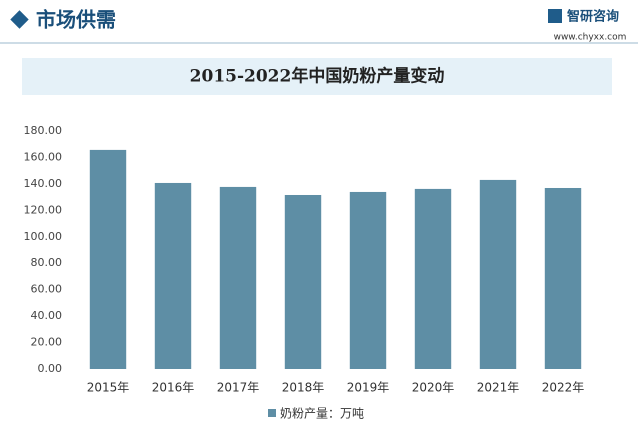 This screenshot has height=423, width=638. What do you see at coordinates (272, 413) in the screenshot?
I see `legend-swatch` at bounding box center [272, 413].